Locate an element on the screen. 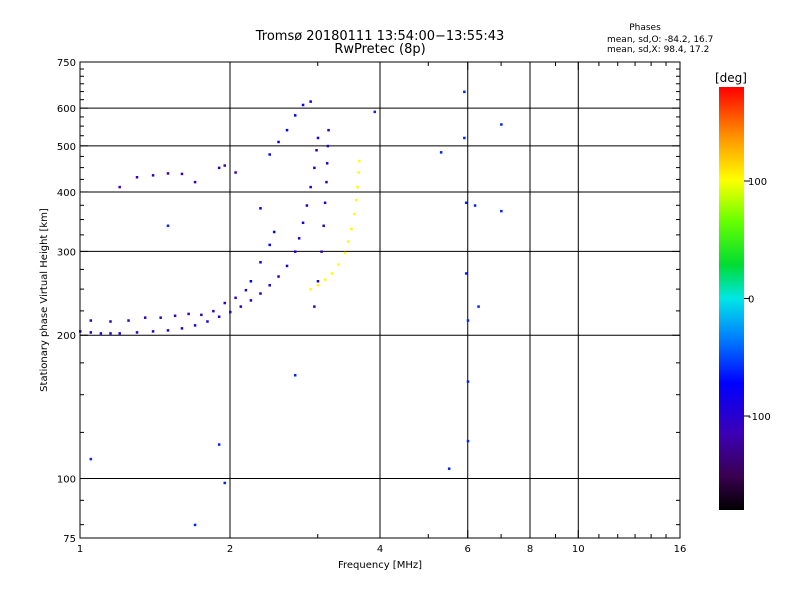 Image resolution: width=800 pixels, height=600 pixels. trace-o-mode-upper-branch is located at coordinates (321, 218).